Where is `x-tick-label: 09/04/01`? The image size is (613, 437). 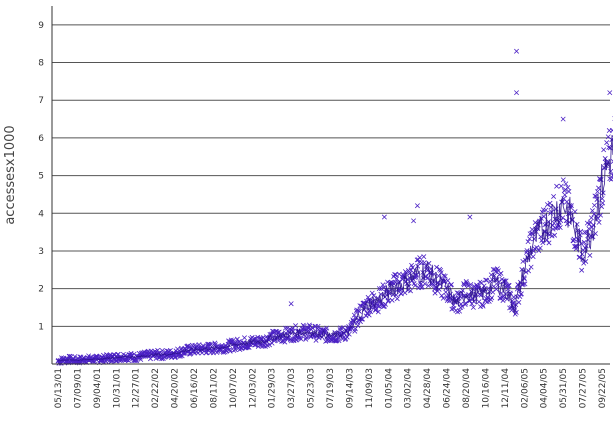
x-tick-label: 09/04/01 is located at coordinates (98, 388).